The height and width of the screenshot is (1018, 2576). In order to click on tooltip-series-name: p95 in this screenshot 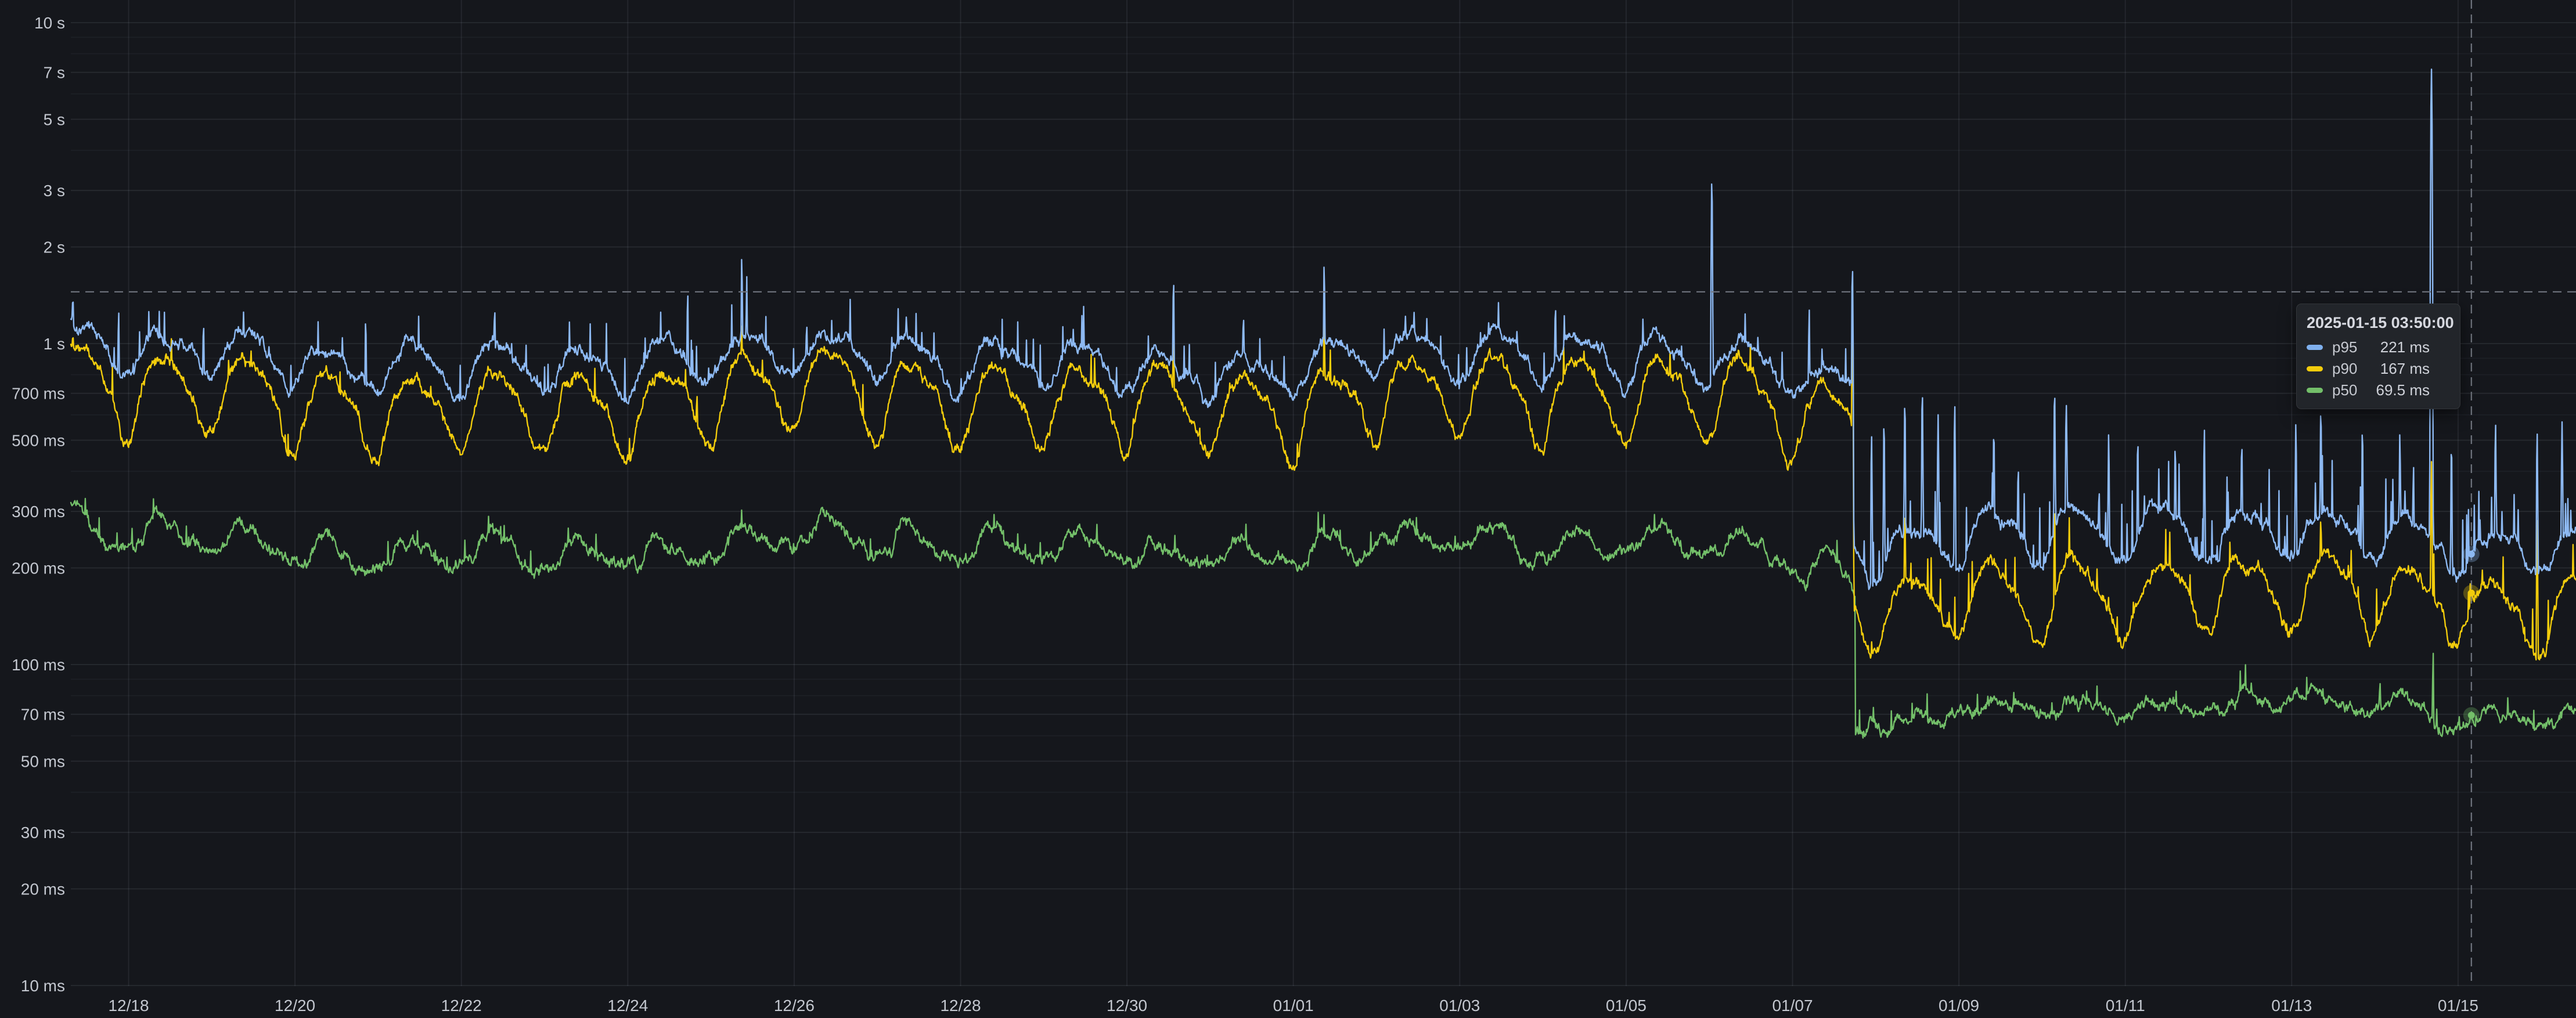, I will do `click(2345, 347)`.